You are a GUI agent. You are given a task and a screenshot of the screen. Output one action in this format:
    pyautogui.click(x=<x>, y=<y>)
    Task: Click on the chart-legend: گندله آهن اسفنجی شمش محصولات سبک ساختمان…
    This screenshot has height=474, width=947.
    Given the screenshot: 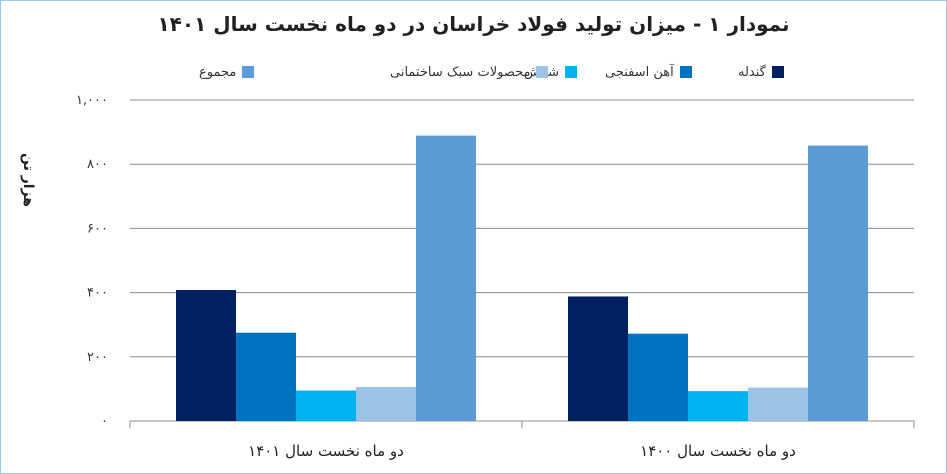 What is the action you would take?
    pyautogui.click(x=473, y=72)
    